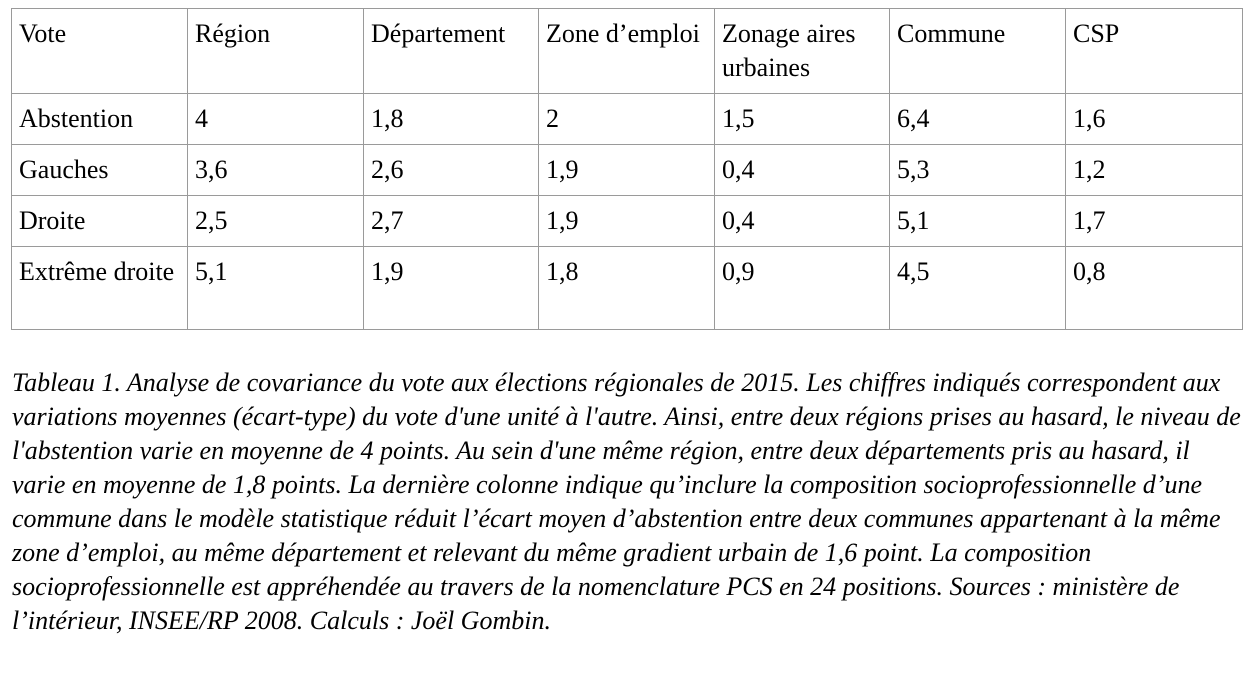  I want to click on row-label-cell: Gauches, so click(99, 170).